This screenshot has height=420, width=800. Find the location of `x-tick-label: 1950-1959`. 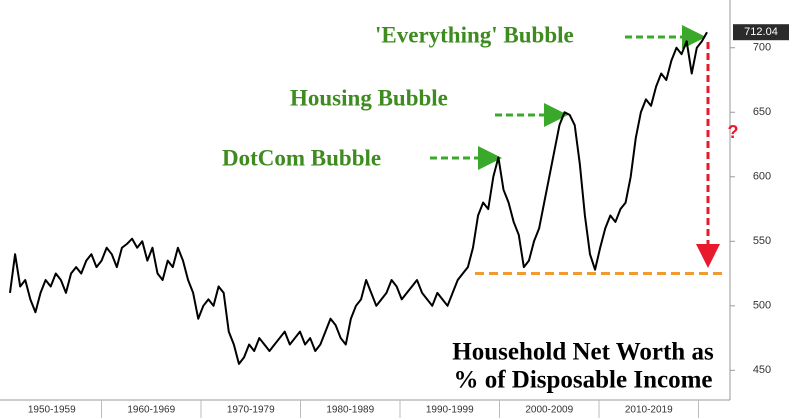

x-tick-label: 1950-1959 is located at coordinates (52, 410).